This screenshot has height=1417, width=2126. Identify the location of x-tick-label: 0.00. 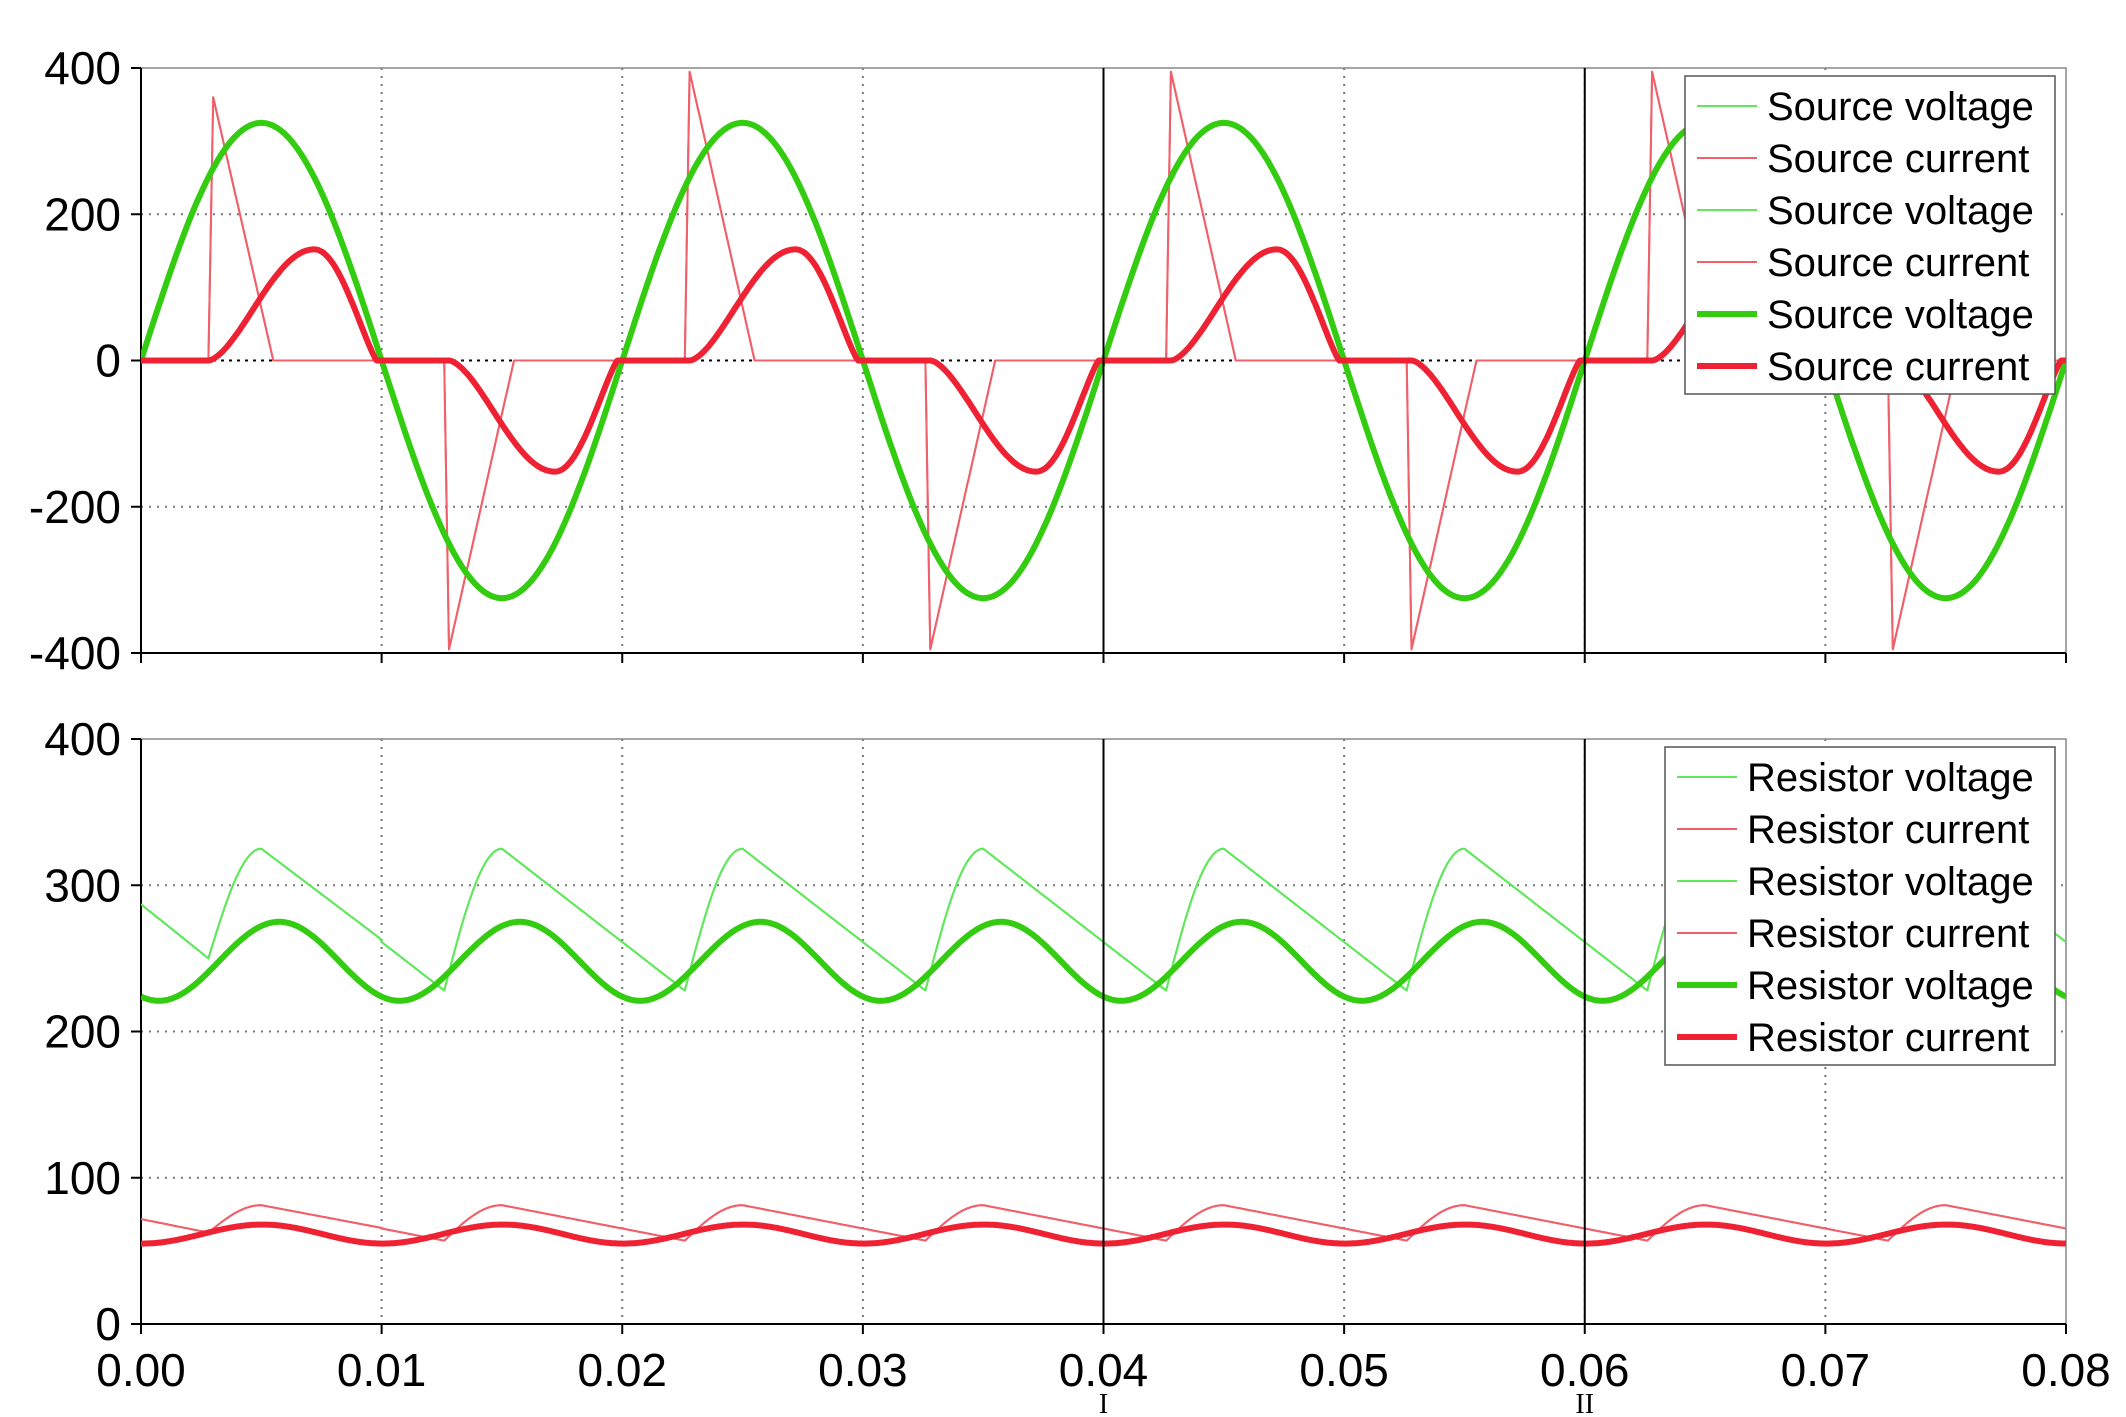
(141, 1370).